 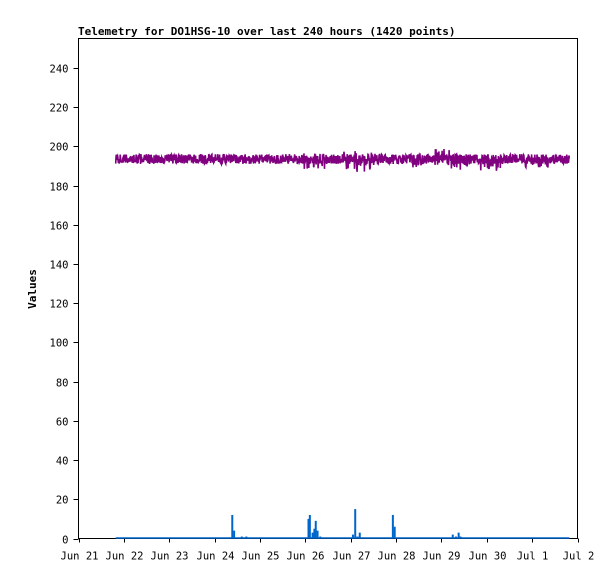 What do you see at coordinates (32, 289) in the screenshot?
I see `y-axis-label: Values` at bounding box center [32, 289].